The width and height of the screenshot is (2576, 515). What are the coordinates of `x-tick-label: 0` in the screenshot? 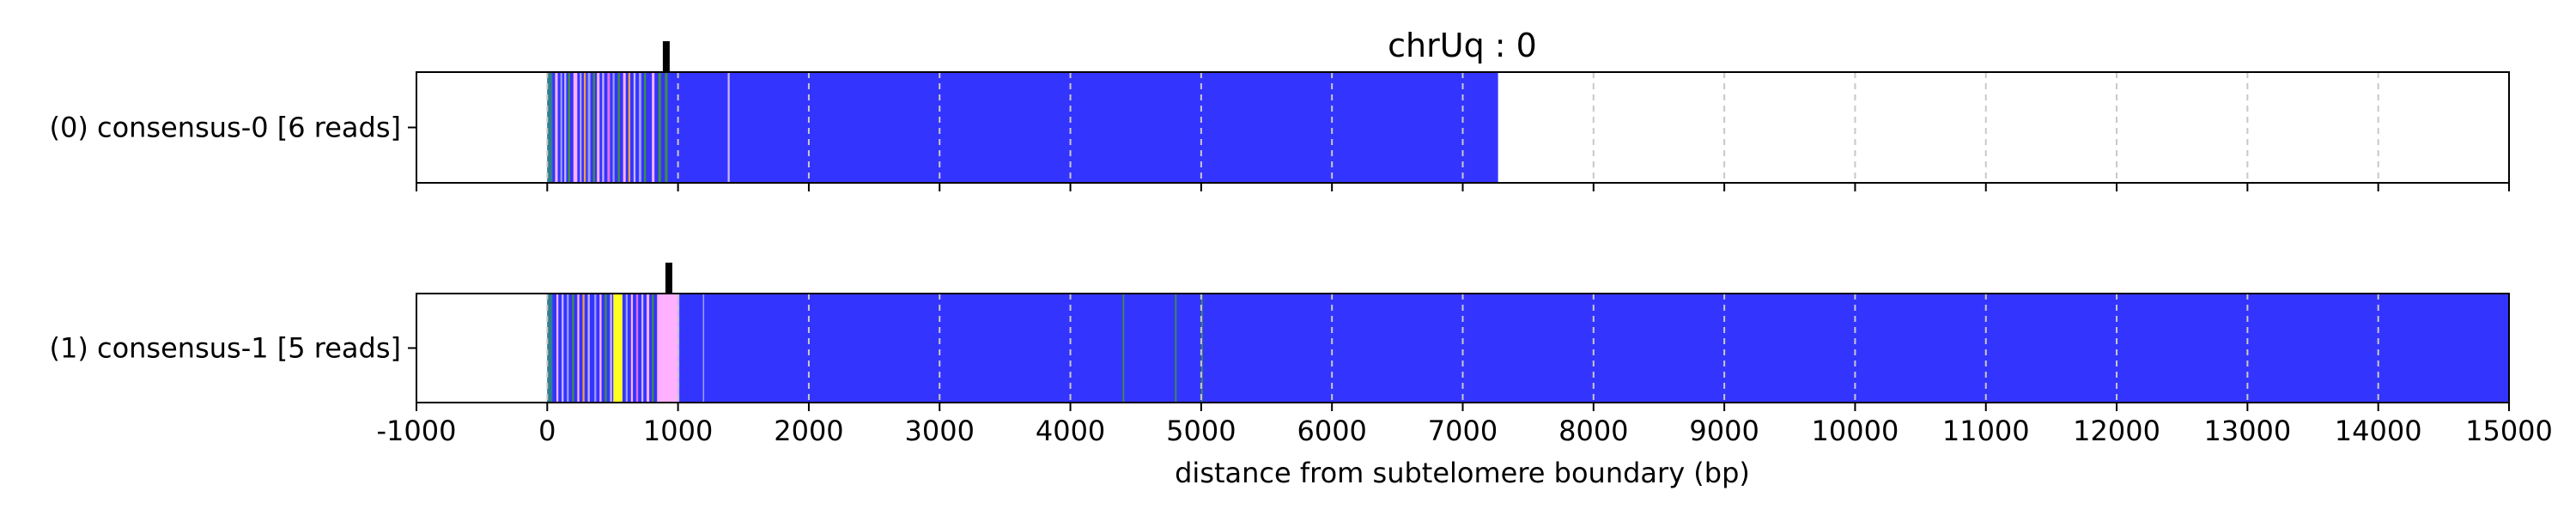 It's located at (547, 431).